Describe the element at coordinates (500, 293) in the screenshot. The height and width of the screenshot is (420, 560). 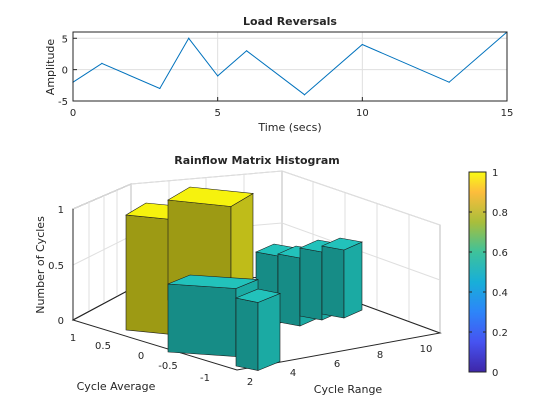
I see `colorbar-tick-label: 0.4` at that location.